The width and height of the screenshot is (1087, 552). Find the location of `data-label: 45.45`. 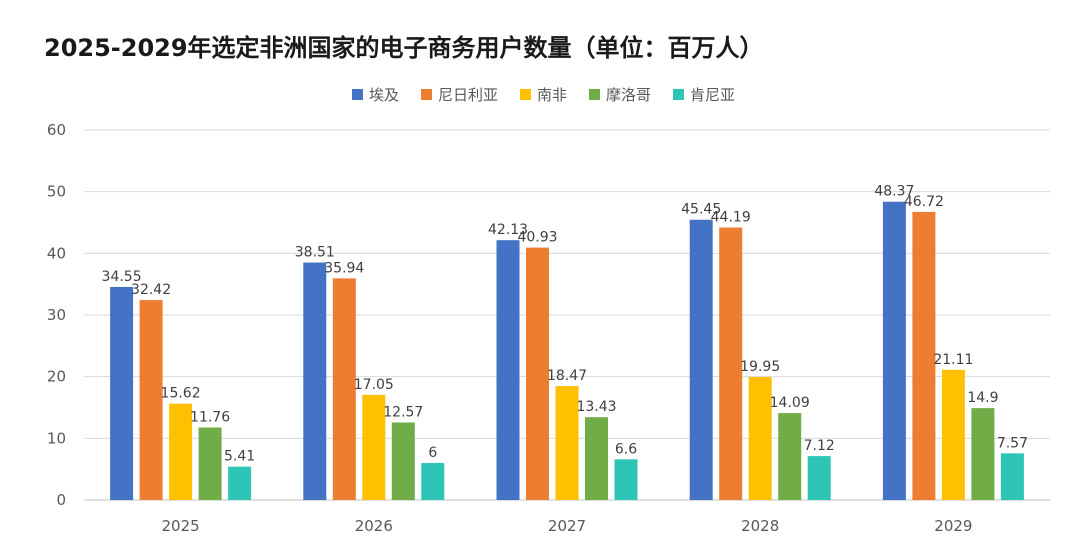

data-label: 45.45 is located at coordinates (701, 210).